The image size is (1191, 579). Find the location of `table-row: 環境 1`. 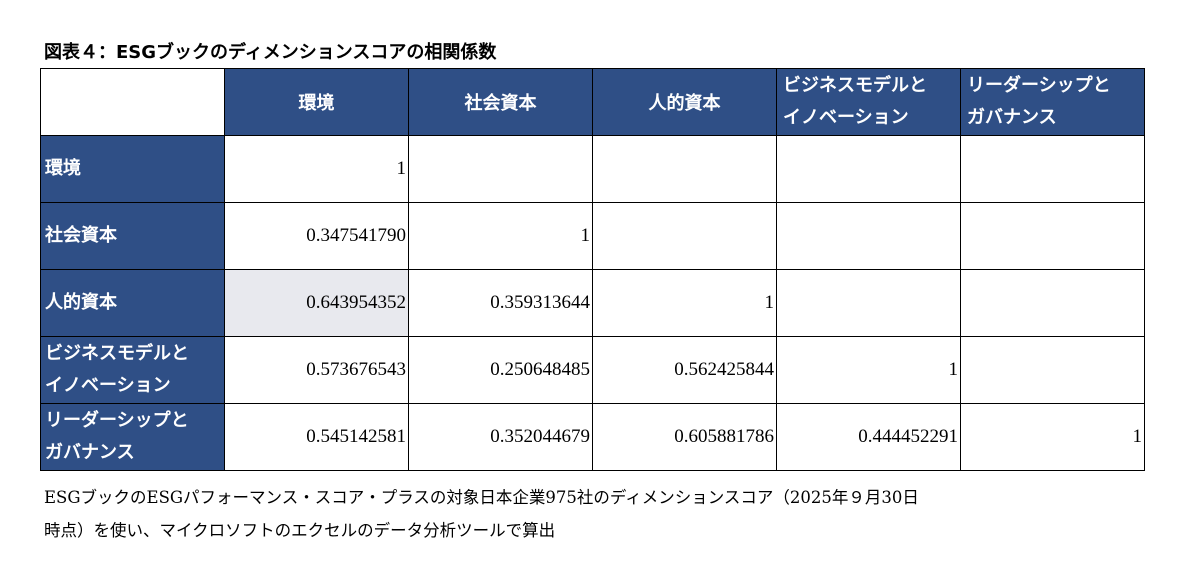

table-row: 環境 1 is located at coordinates (592, 169).